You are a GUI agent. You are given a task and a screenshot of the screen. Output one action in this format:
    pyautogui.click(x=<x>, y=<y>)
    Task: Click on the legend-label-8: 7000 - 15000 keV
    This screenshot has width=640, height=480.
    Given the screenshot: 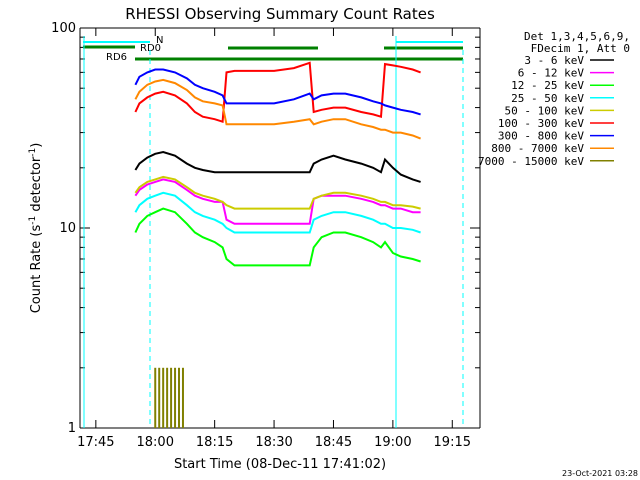 What is the action you would take?
    pyautogui.click(x=531, y=161)
    